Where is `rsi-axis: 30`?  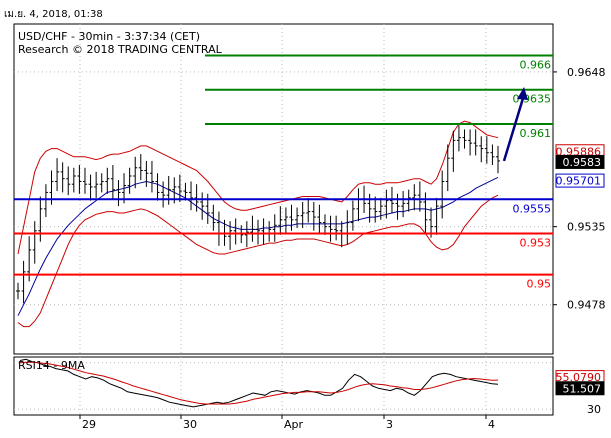
rsi-axis: 30 is located at coordinates (594, 409).